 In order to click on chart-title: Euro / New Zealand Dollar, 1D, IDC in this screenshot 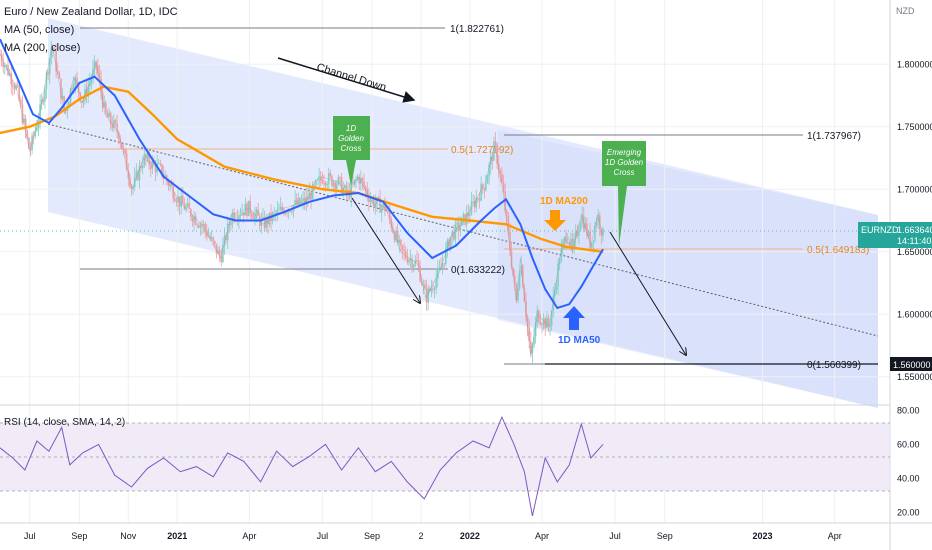, I will do `click(91, 12)`.